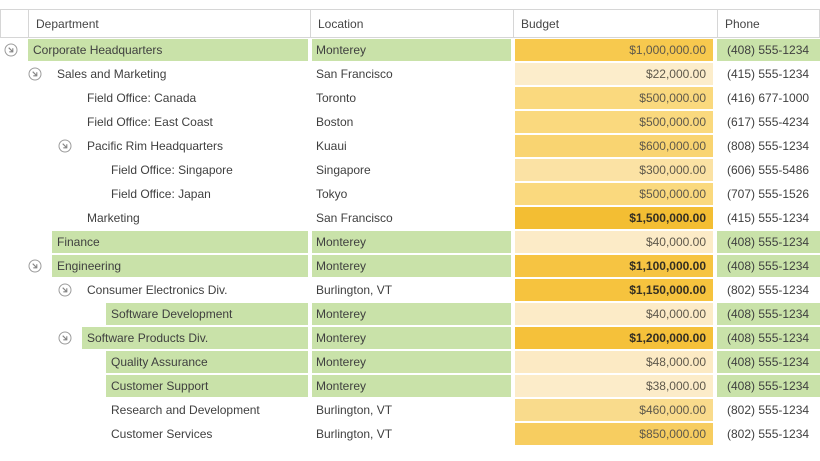  What do you see at coordinates (155, 266) in the screenshot?
I see `department-cell: Engineering` at bounding box center [155, 266].